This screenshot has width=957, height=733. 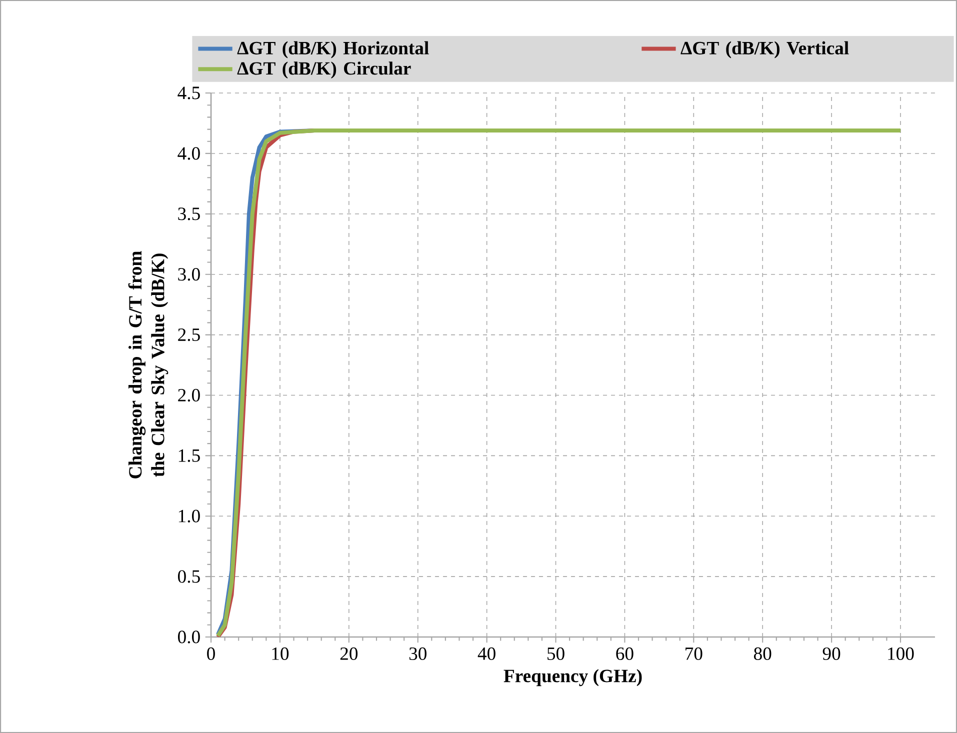 I want to click on x-tick-label: 90, so click(x=831, y=653).